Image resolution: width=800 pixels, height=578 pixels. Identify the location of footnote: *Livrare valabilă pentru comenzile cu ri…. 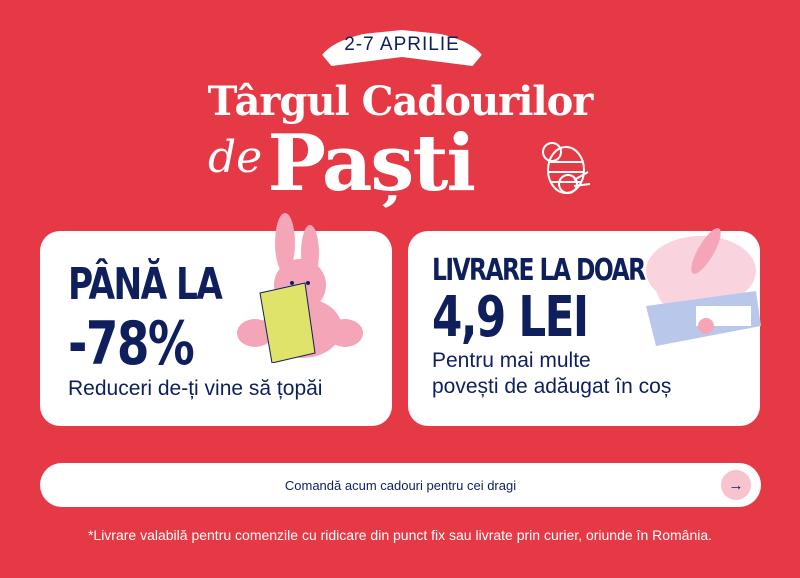
(400, 535).